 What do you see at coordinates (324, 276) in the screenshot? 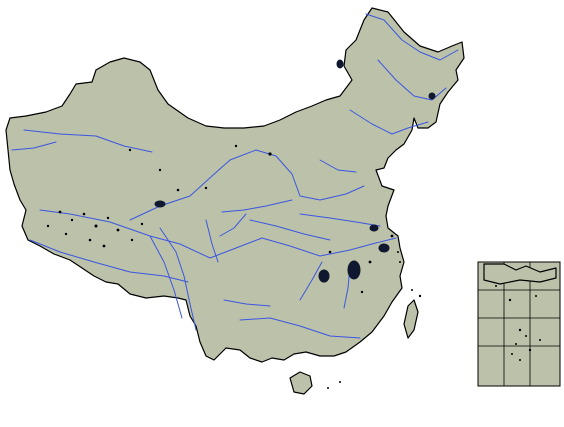
I see `dongting-lake` at bounding box center [324, 276].